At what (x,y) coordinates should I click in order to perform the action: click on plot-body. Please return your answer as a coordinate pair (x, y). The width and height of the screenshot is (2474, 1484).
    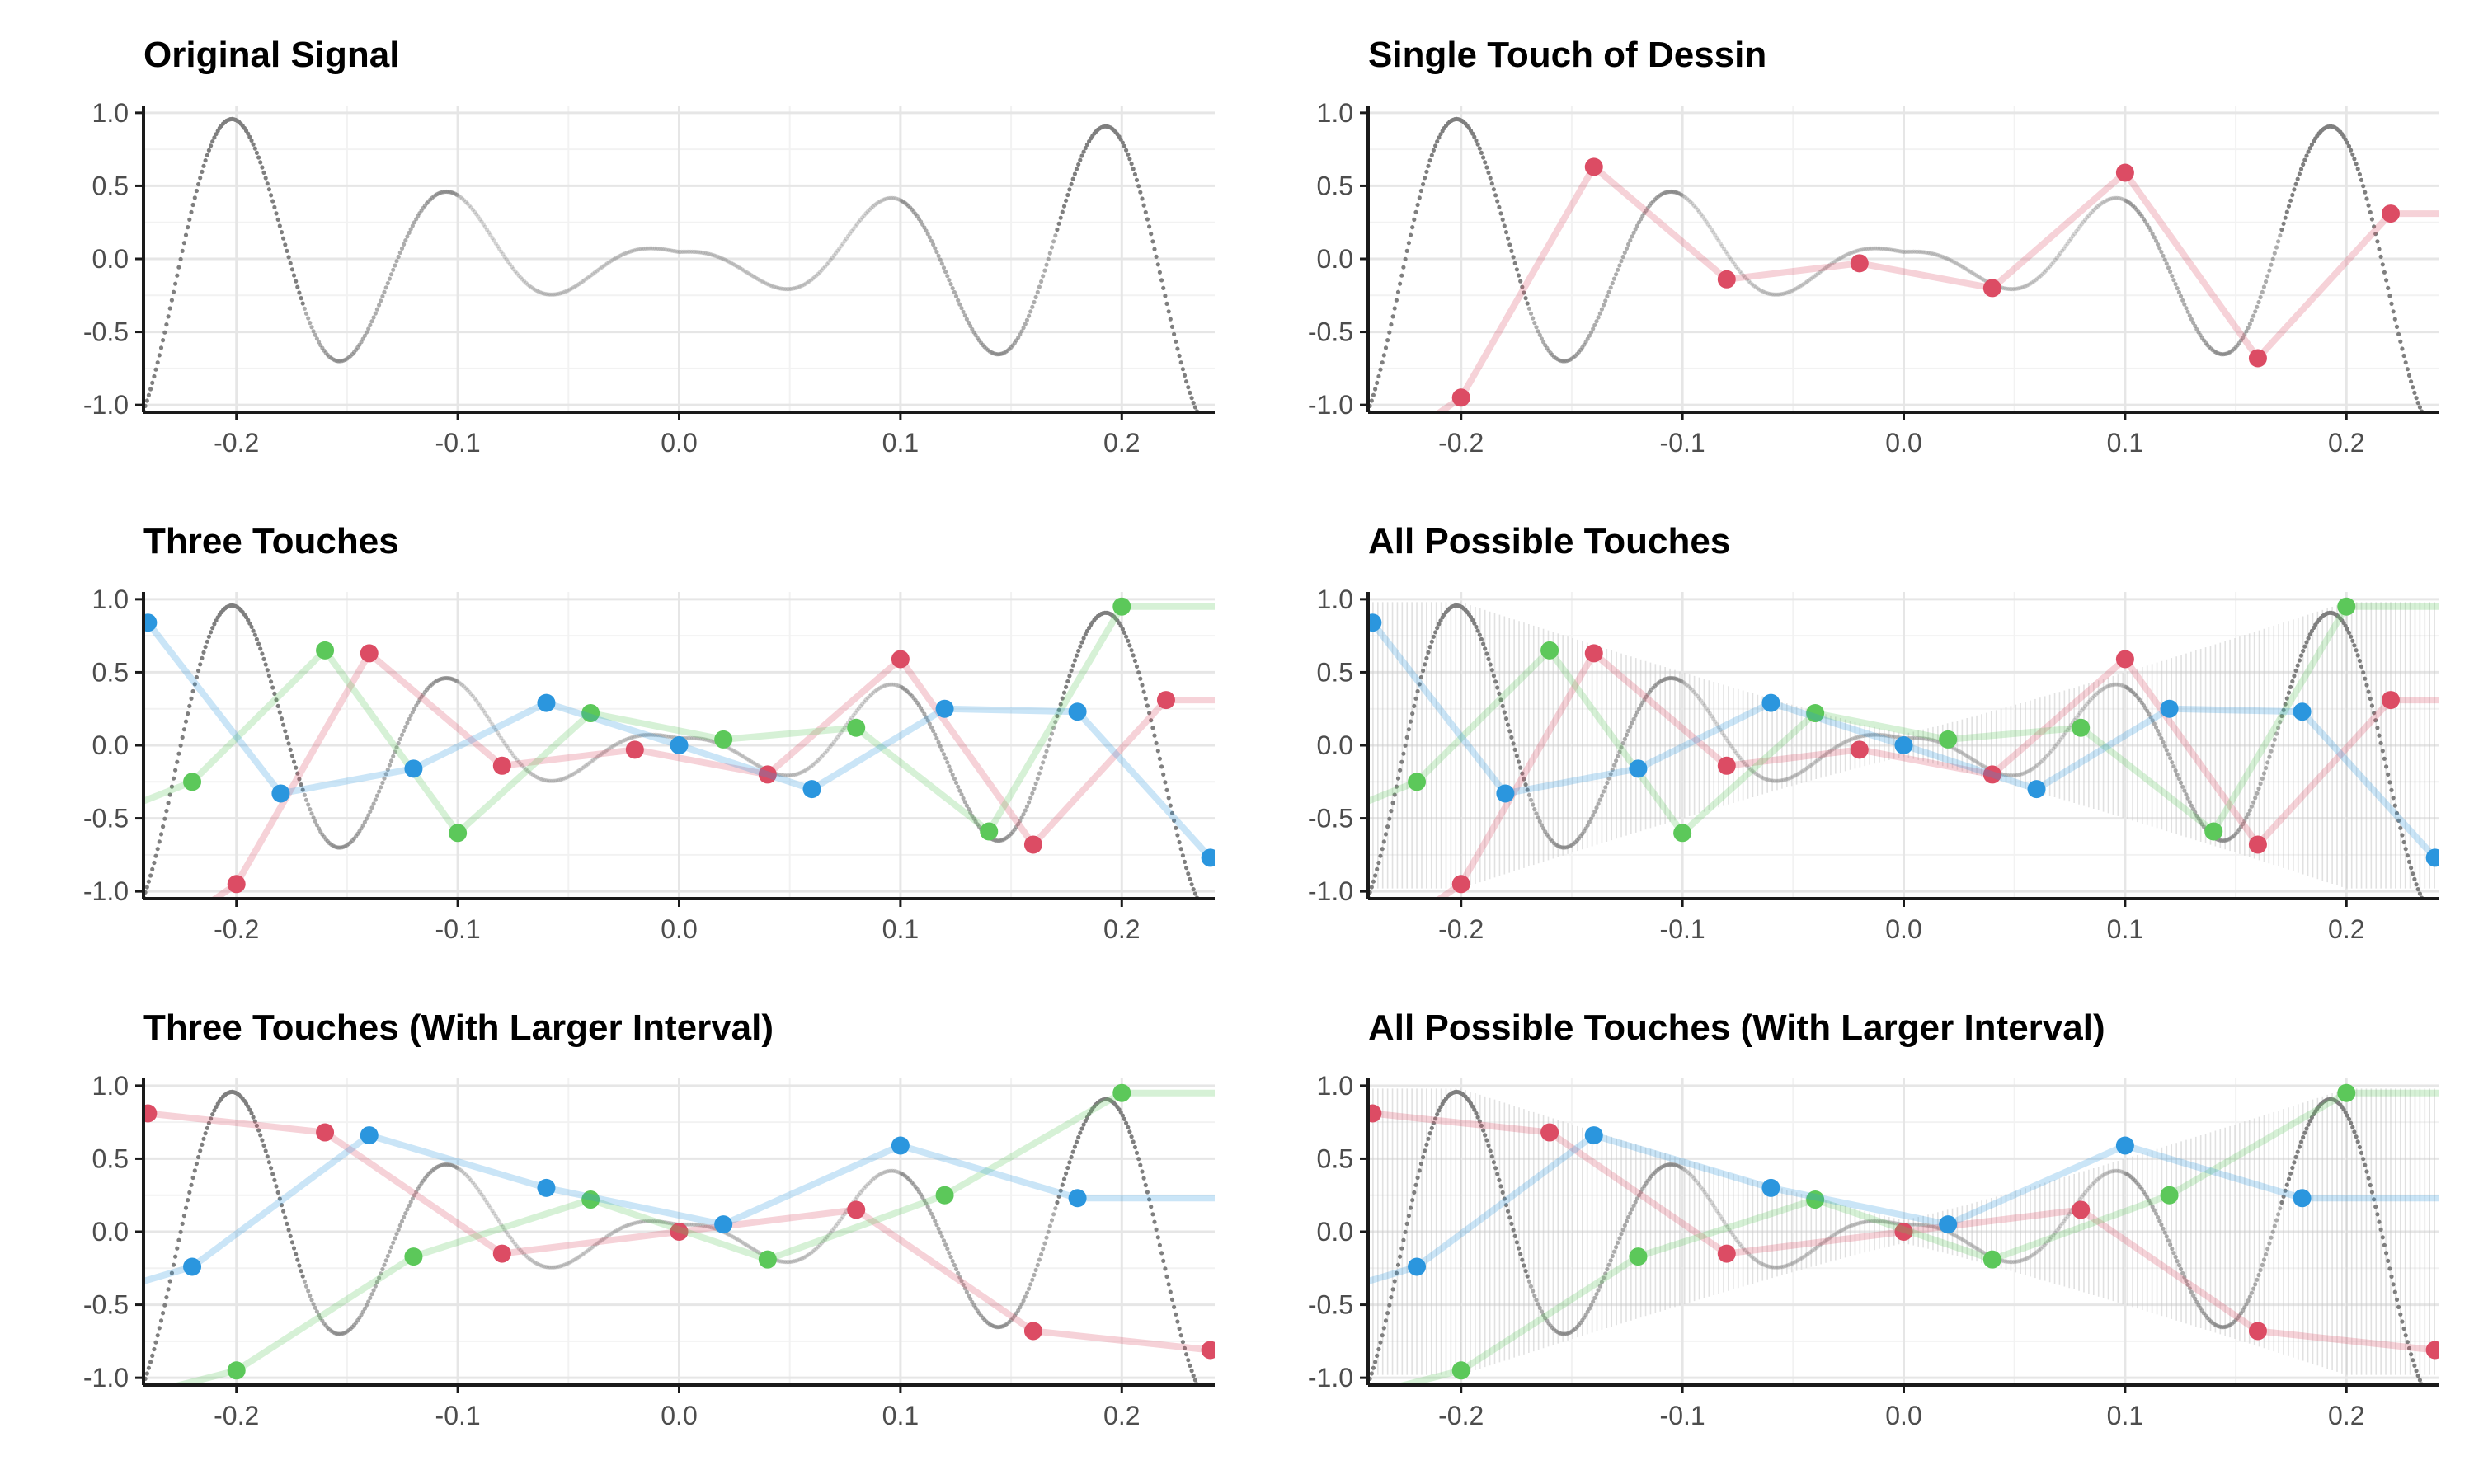
    Looking at the image, I should click on (671, 264).